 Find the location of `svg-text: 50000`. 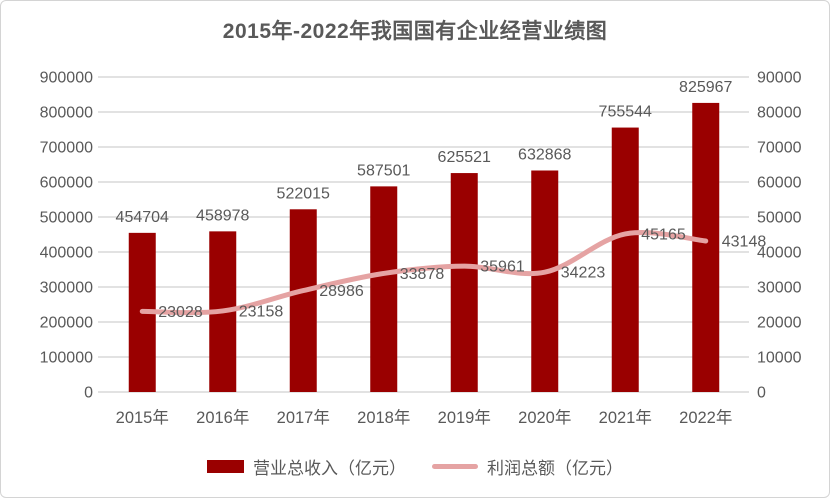

svg-text: 50000 is located at coordinates (779, 218).